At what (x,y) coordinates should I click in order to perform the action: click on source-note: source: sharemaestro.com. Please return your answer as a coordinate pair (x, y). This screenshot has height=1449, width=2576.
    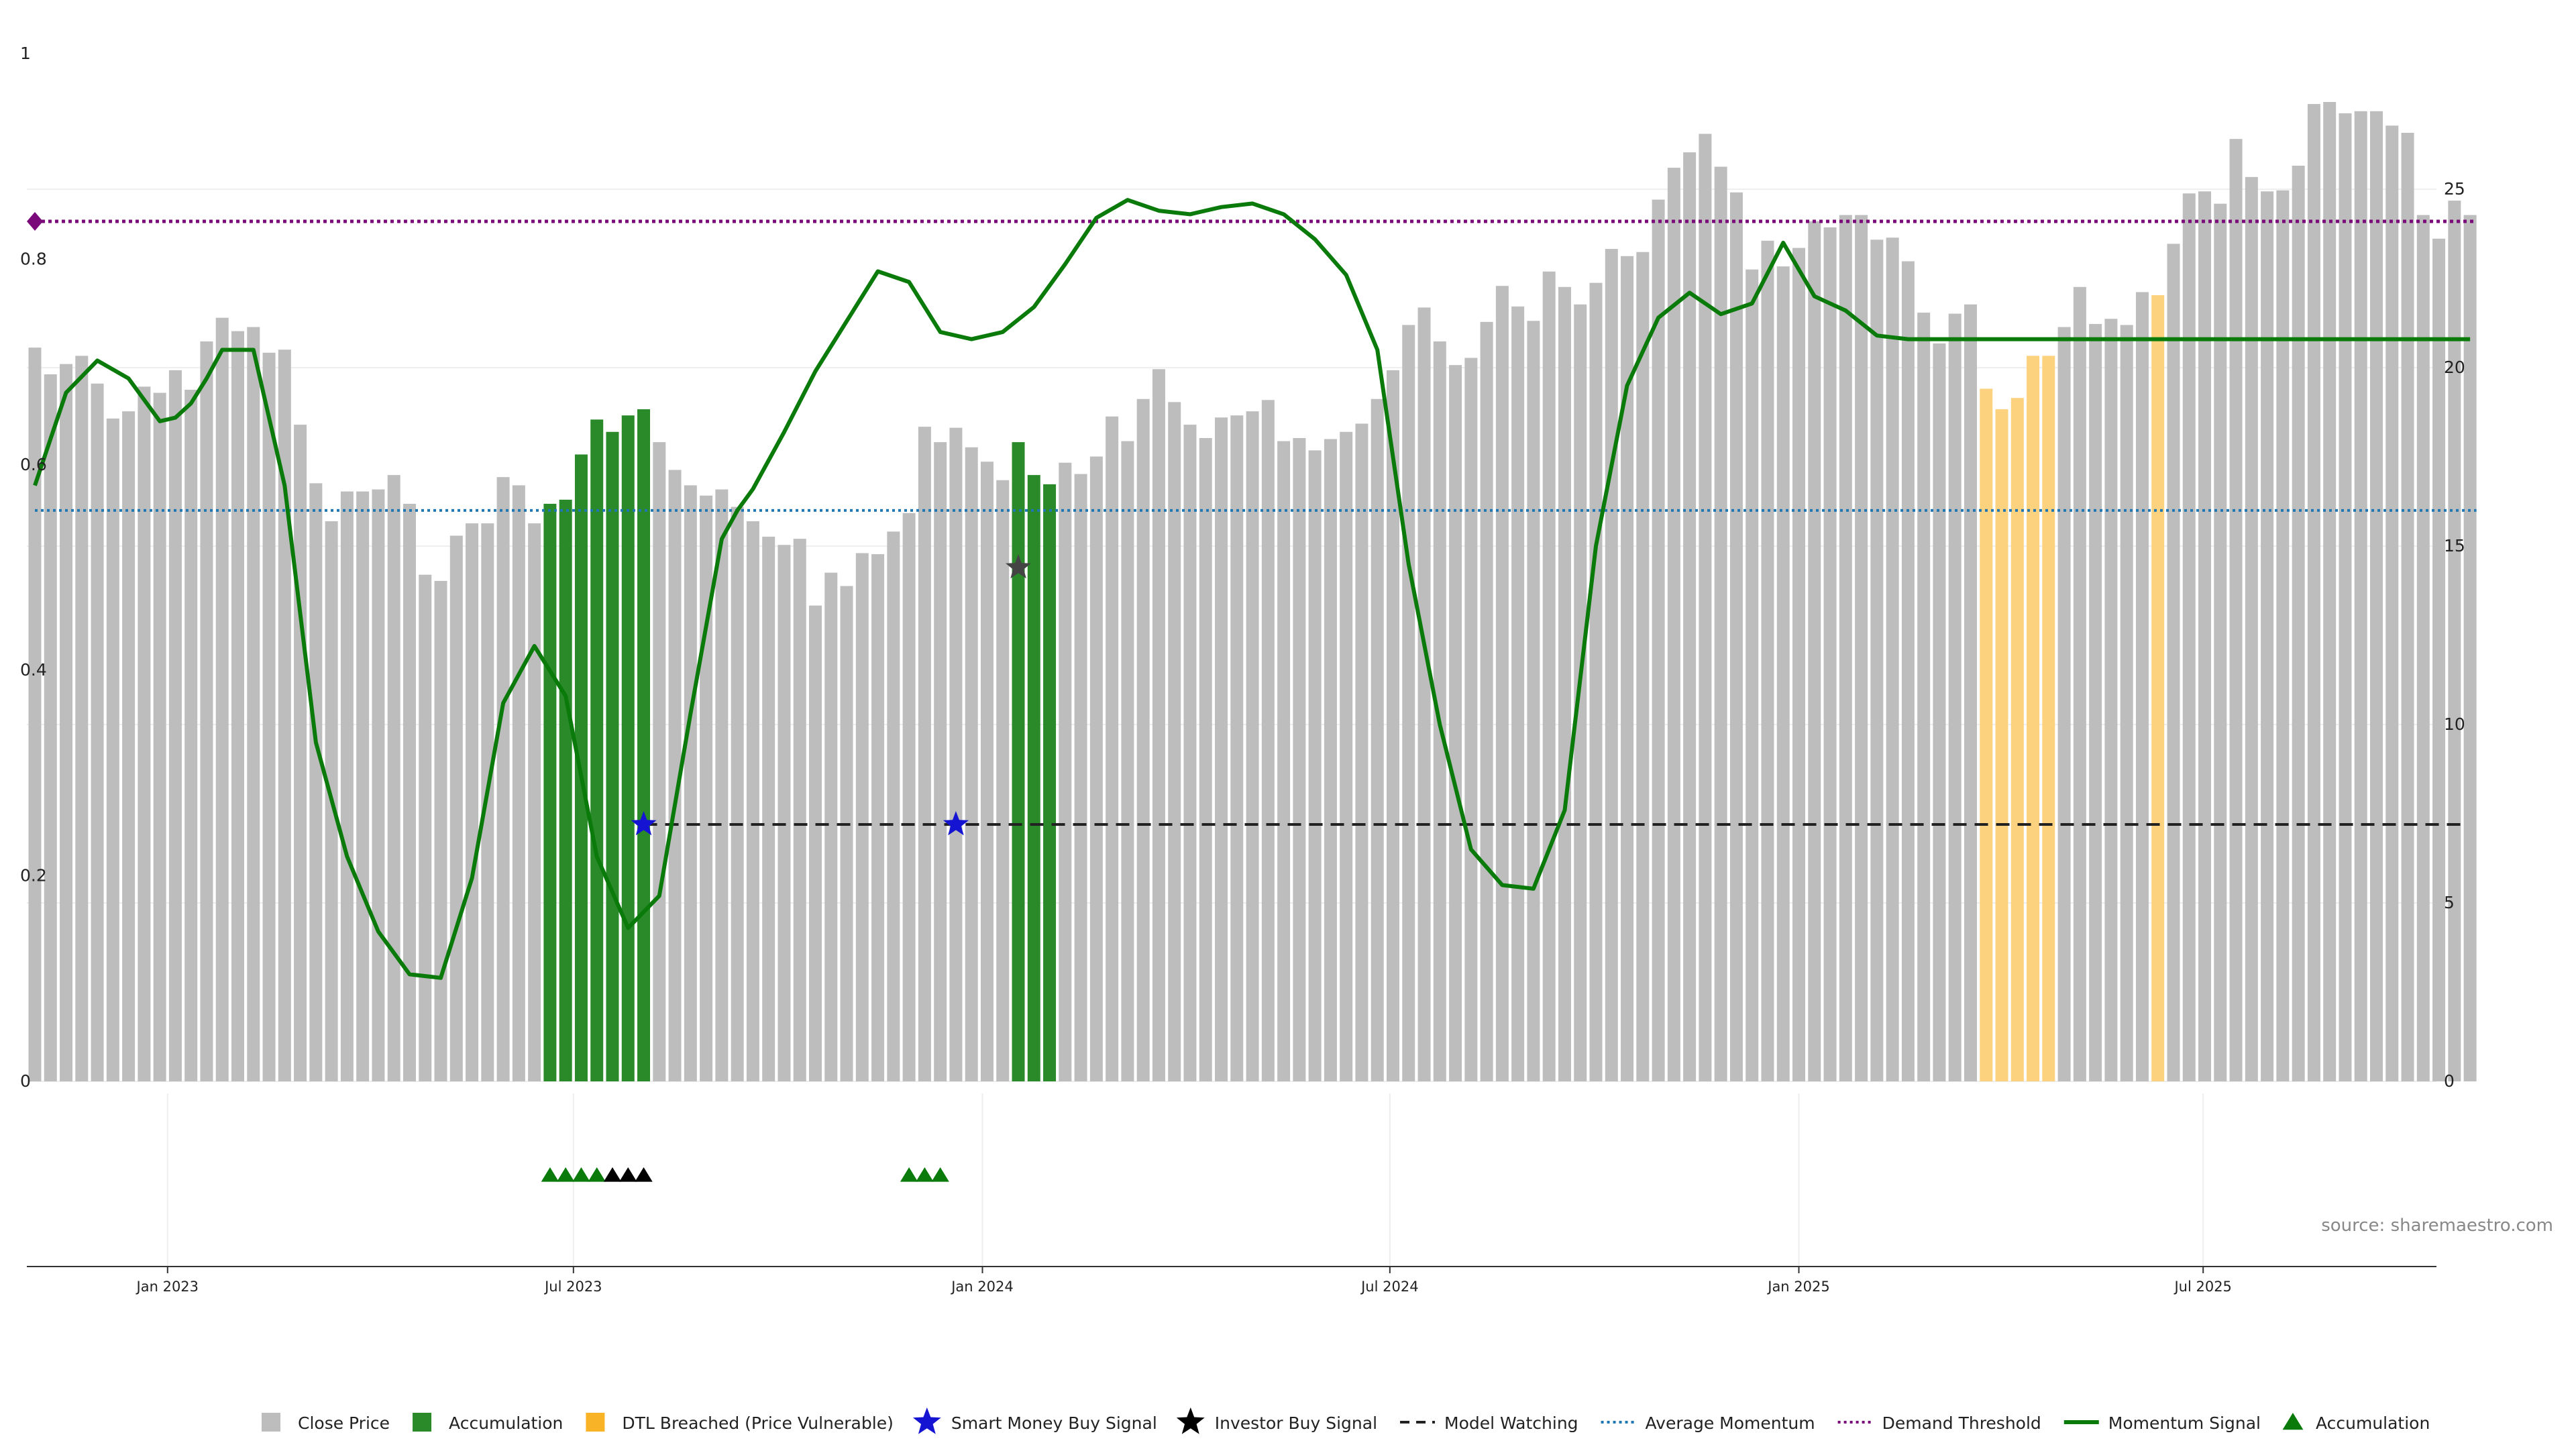
    Looking at the image, I should click on (2437, 1226).